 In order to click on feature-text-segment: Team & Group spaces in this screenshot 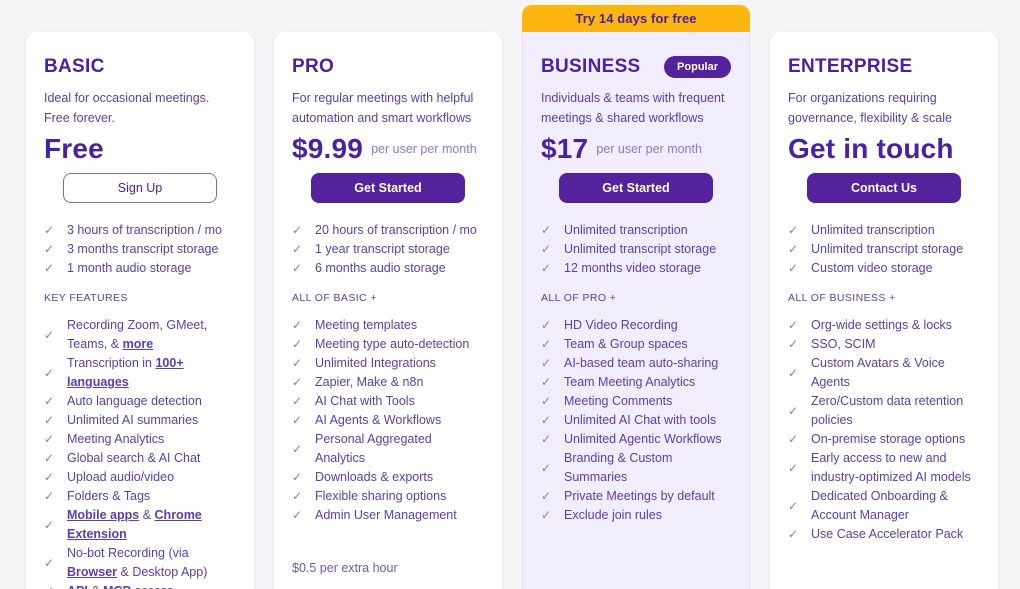, I will do `click(626, 344)`.